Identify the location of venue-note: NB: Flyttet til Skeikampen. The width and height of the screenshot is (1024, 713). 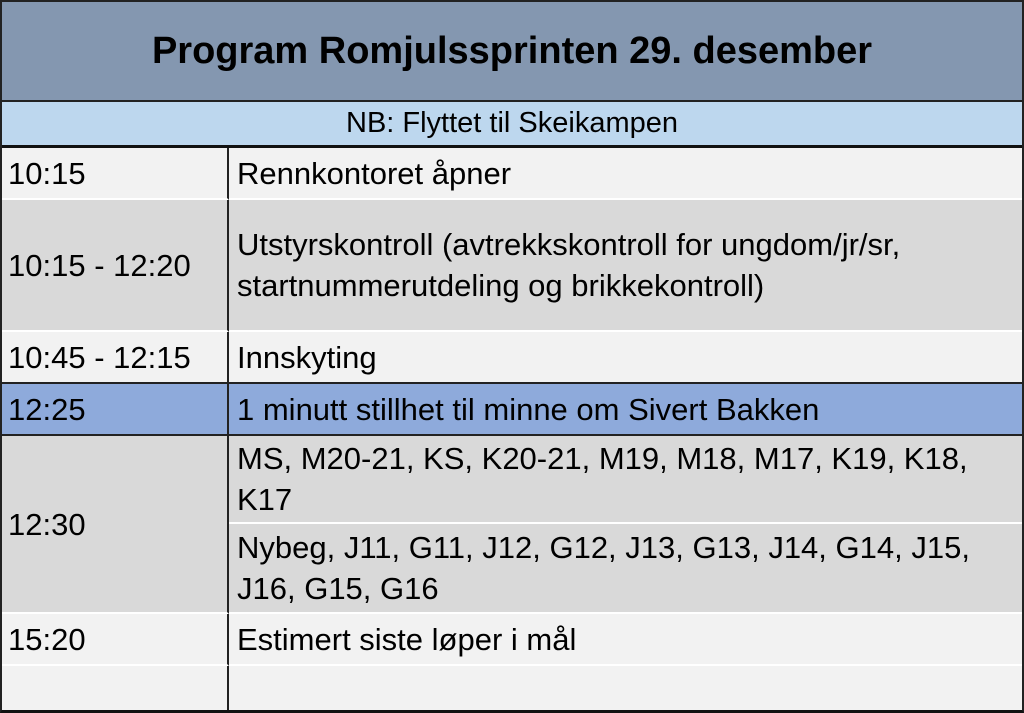
(512, 125).